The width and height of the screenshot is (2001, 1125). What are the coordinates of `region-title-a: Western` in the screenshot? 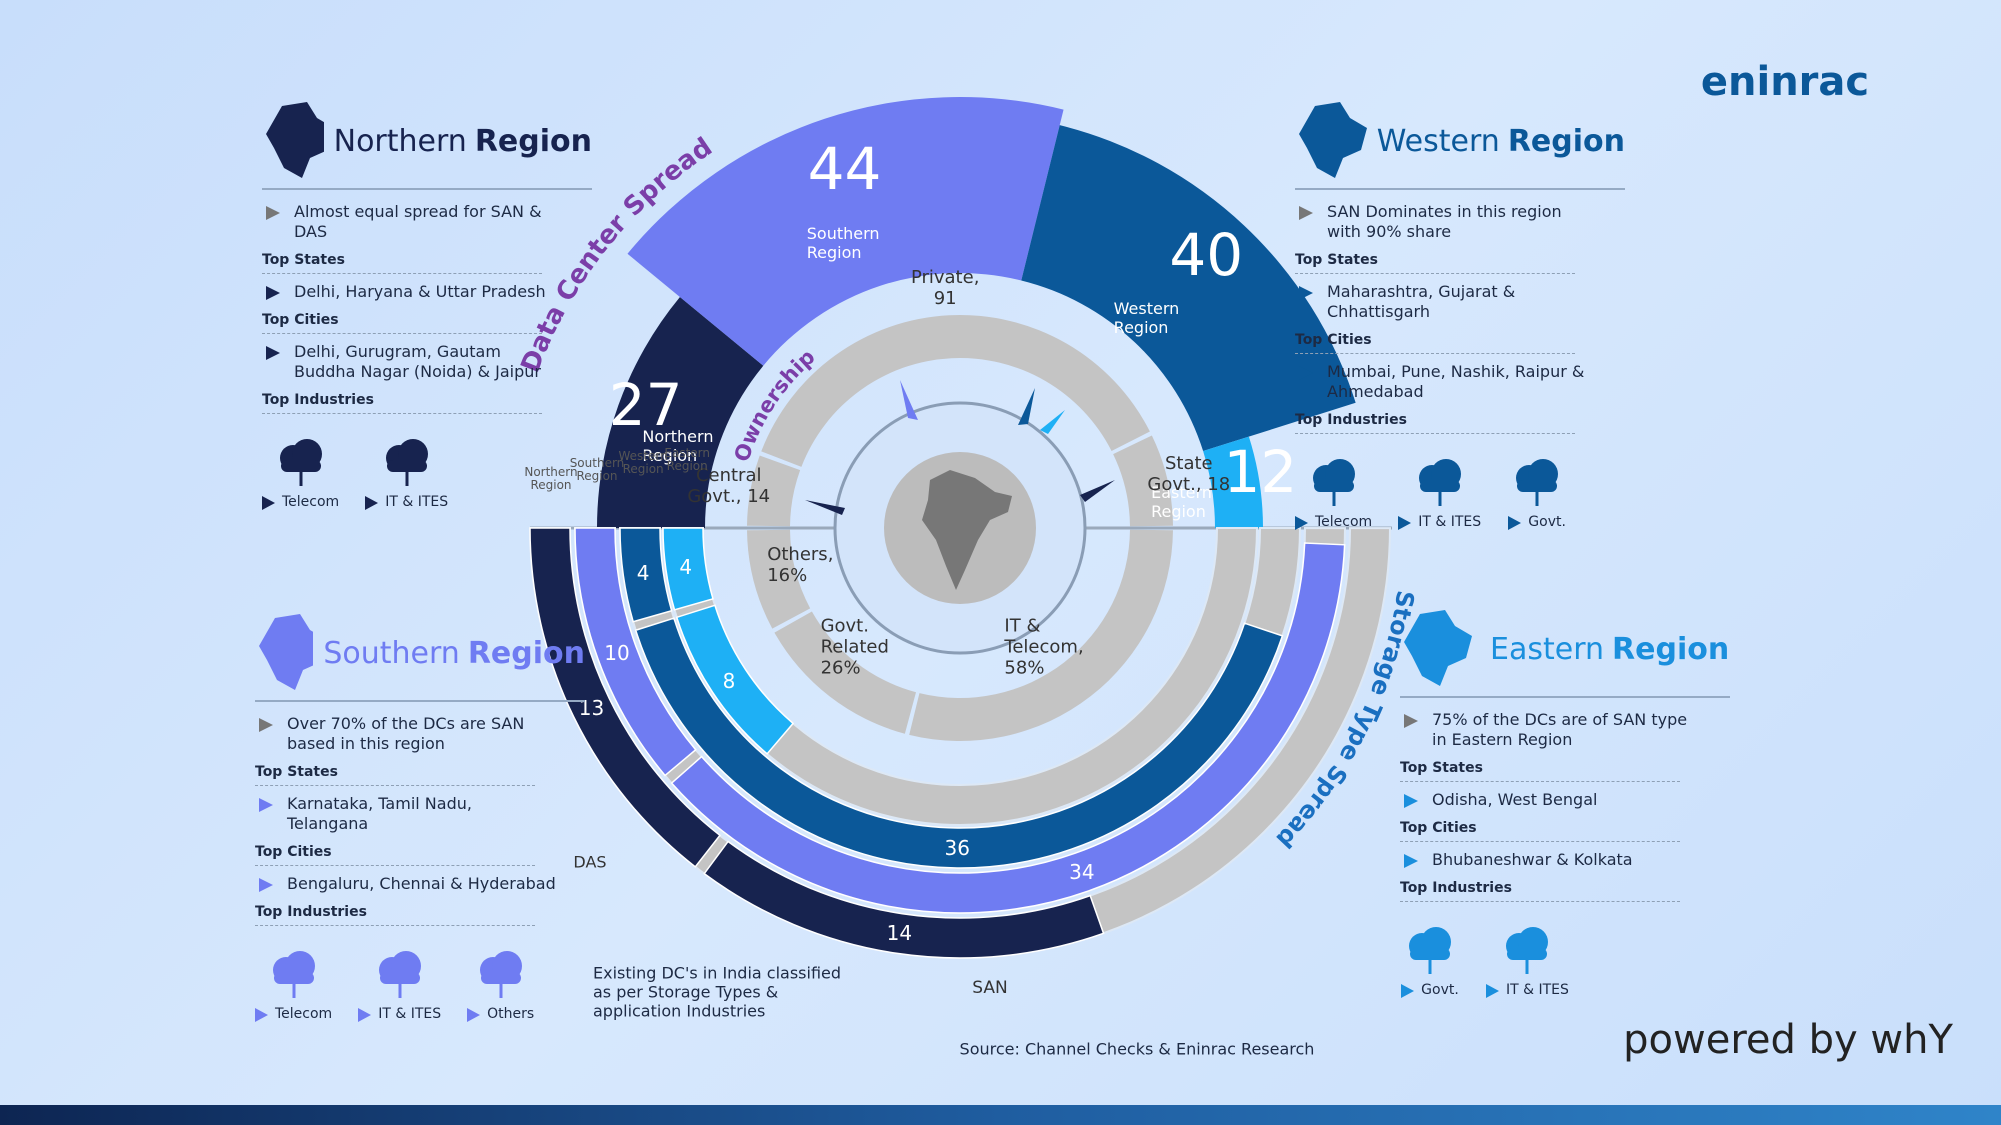 It's located at (1438, 141).